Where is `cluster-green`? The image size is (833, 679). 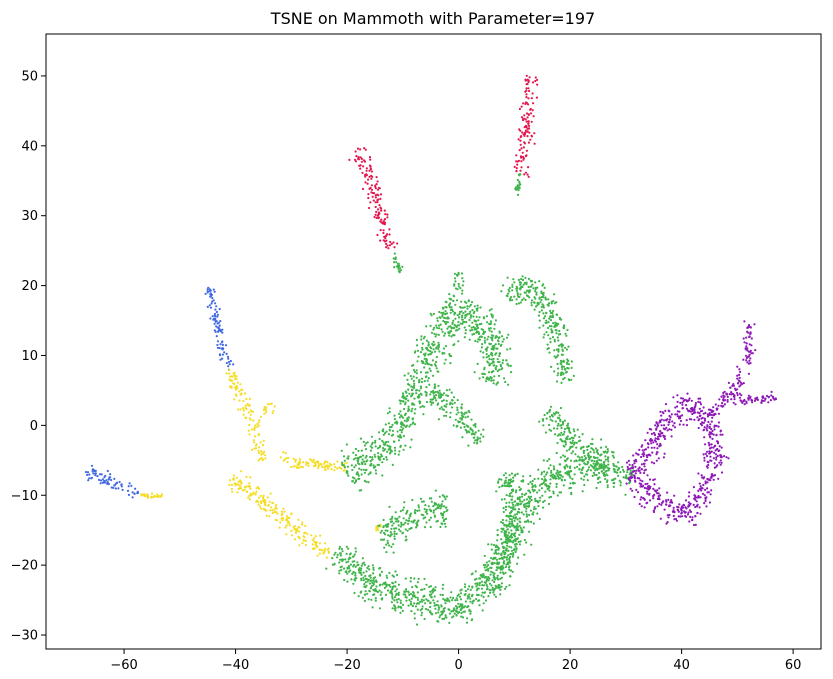
cluster-green is located at coordinates (508, 534).